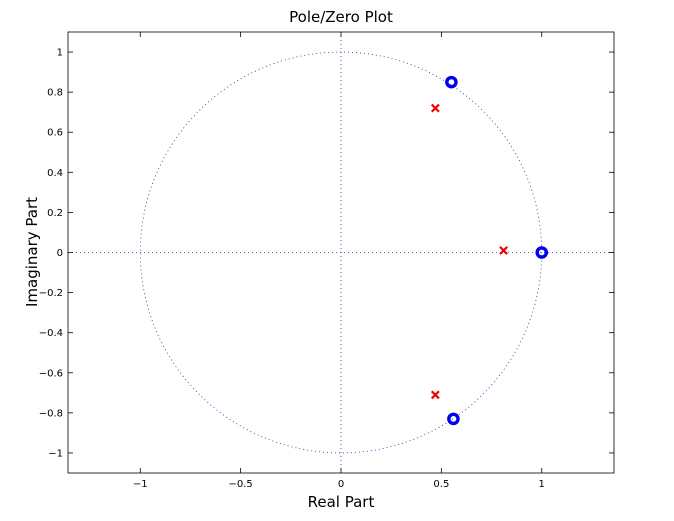  Describe the element at coordinates (341, 484) in the screenshot. I see `x-tick-label: 0` at that location.